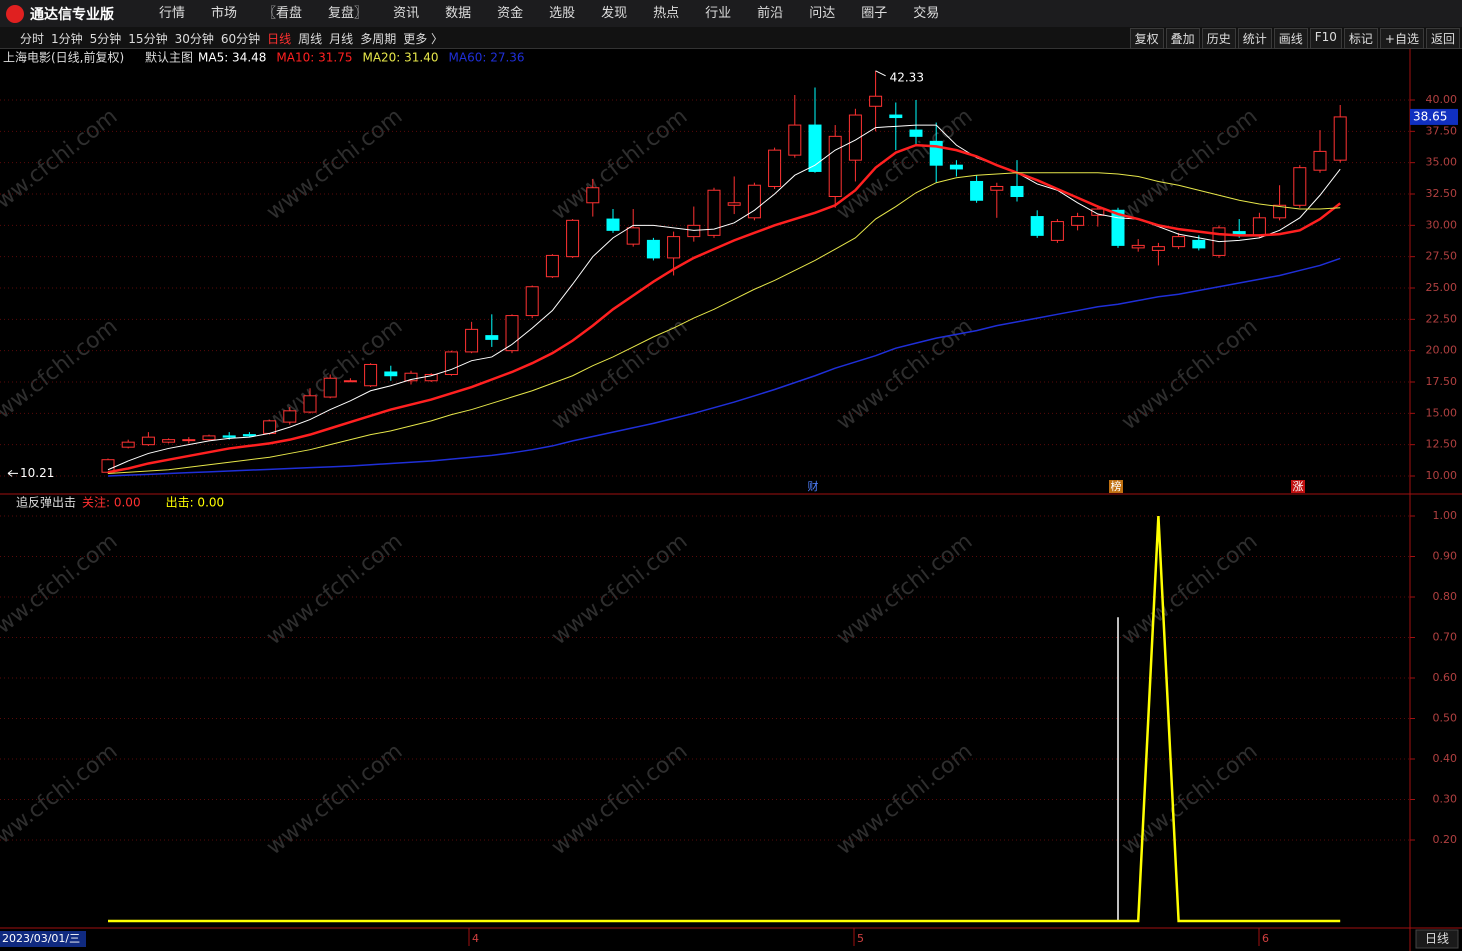  Describe the element at coordinates (378, 39) in the screenshot. I see `period-button: 多周期` at that location.